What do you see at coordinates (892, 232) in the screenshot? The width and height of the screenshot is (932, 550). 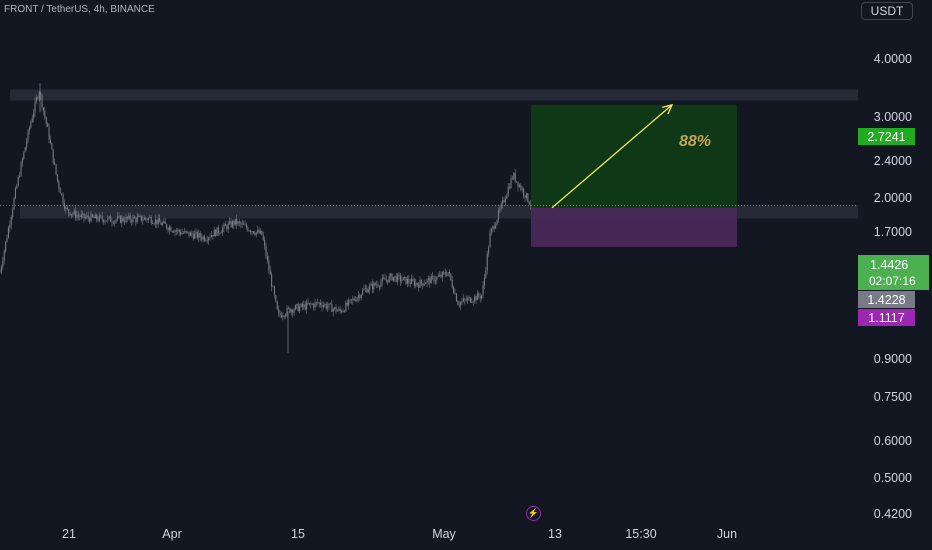 I see `price-tick: 1.7000` at bounding box center [892, 232].